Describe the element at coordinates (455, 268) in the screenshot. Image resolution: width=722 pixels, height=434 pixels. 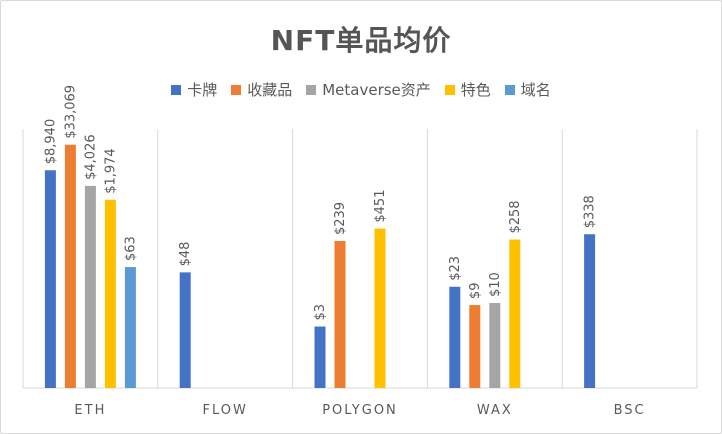
I see `data-label: $23` at that location.